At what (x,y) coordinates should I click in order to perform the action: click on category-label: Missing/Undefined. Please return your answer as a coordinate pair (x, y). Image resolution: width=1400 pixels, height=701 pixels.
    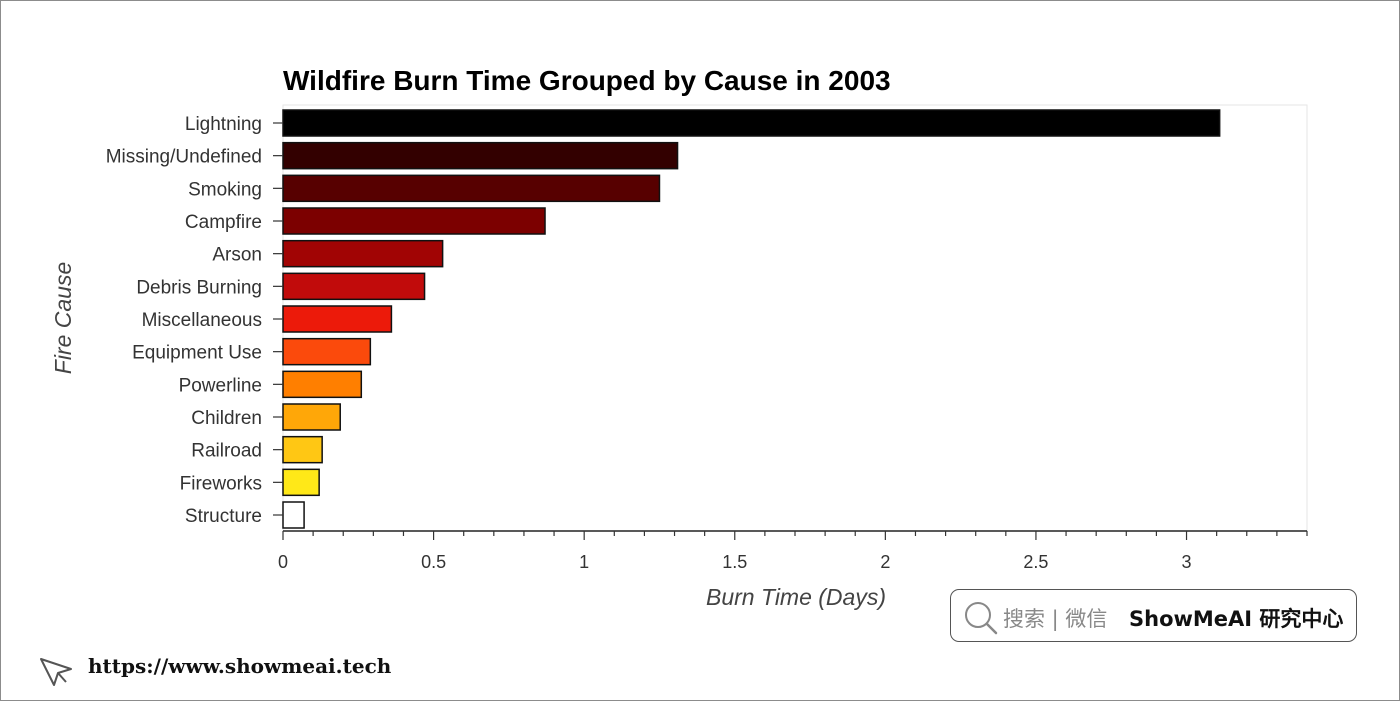
    Looking at the image, I should click on (184, 157).